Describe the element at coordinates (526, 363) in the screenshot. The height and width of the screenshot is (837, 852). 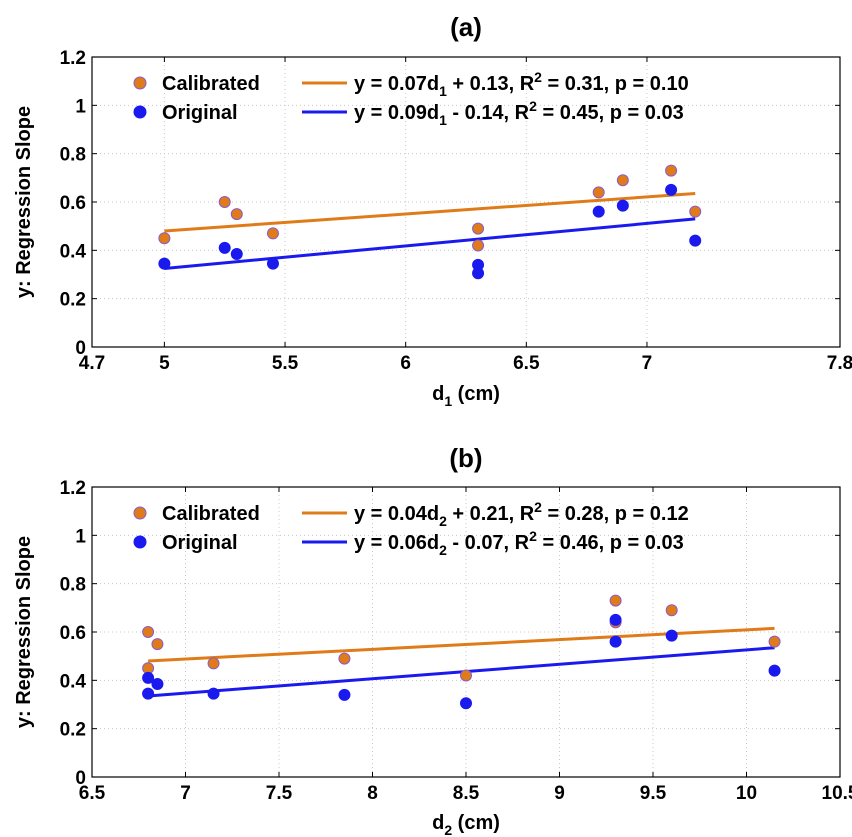
I see `x-tick-label: 6.5` at that location.